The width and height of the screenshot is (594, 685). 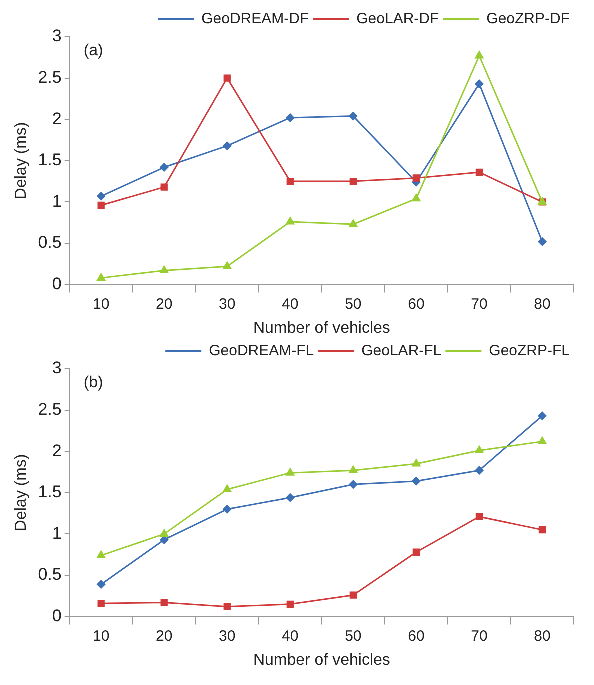 What do you see at coordinates (398, 19) in the screenshot?
I see `legend-label: GeoLAR-DF` at bounding box center [398, 19].